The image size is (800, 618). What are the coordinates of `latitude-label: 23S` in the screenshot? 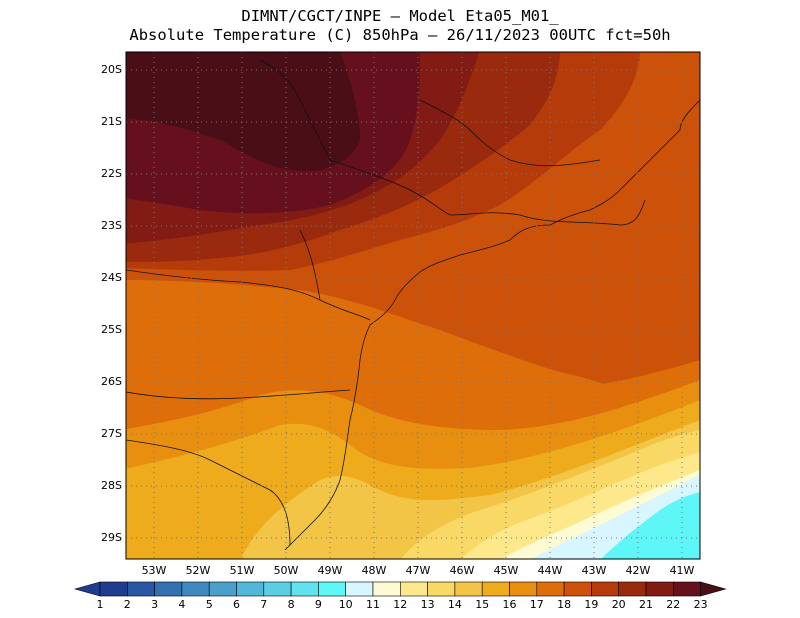 It's located at (111, 225).